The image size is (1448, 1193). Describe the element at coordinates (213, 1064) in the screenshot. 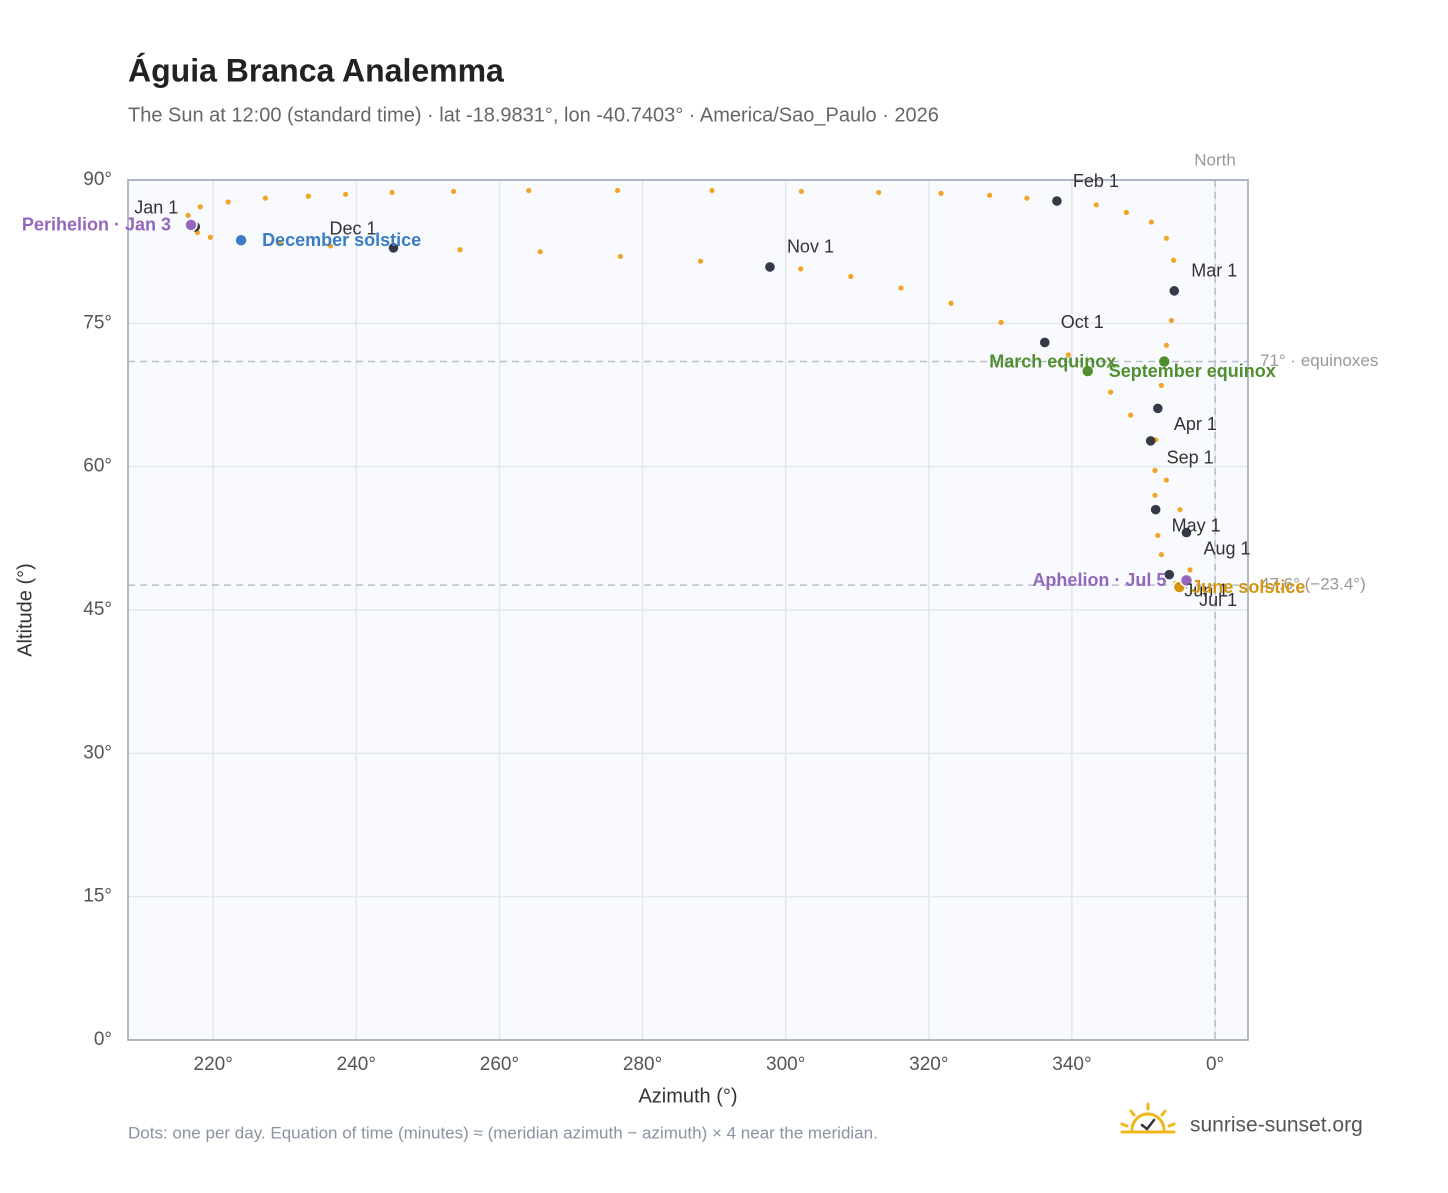

I see `x-tick-label: 220°` at that location.